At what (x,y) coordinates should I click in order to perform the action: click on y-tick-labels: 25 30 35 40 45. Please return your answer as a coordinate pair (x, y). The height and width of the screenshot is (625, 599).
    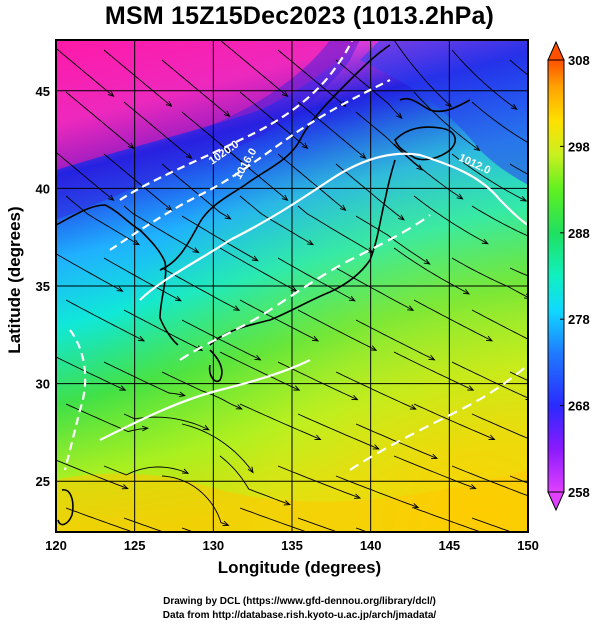
    Looking at the image, I should click on (43, 286).